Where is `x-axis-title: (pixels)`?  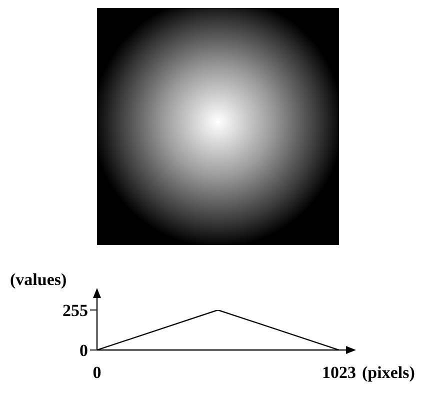
x-axis-title: (pixels) is located at coordinates (388, 373).